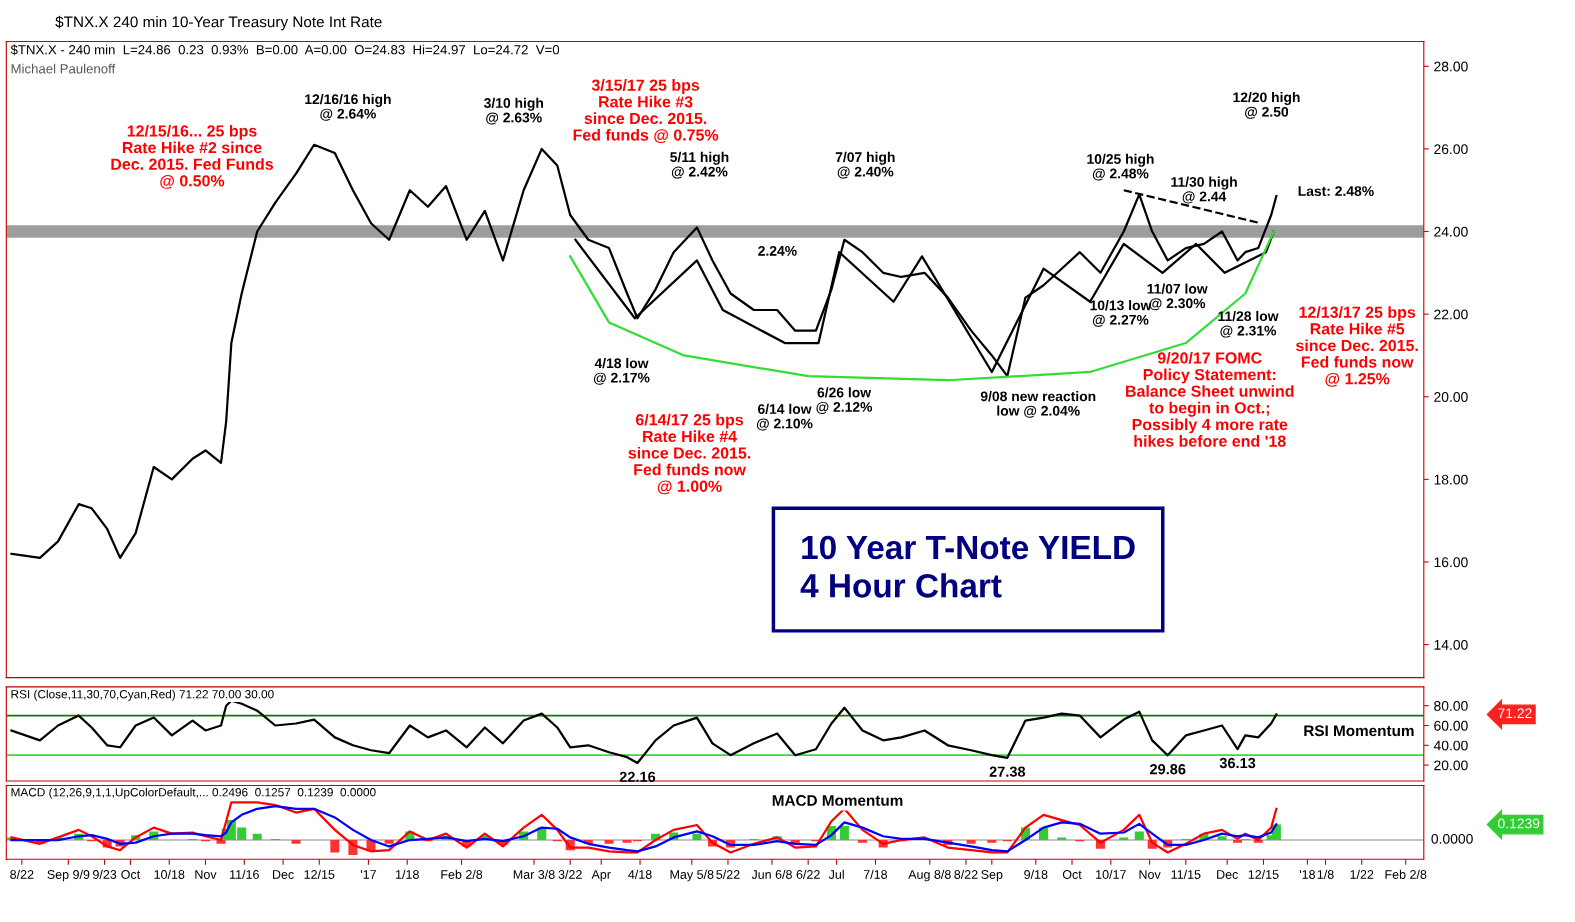 The image size is (1575, 922). Describe the element at coordinates (244, 874) in the screenshot. I see `x-tick-label: 11/16` at that location.